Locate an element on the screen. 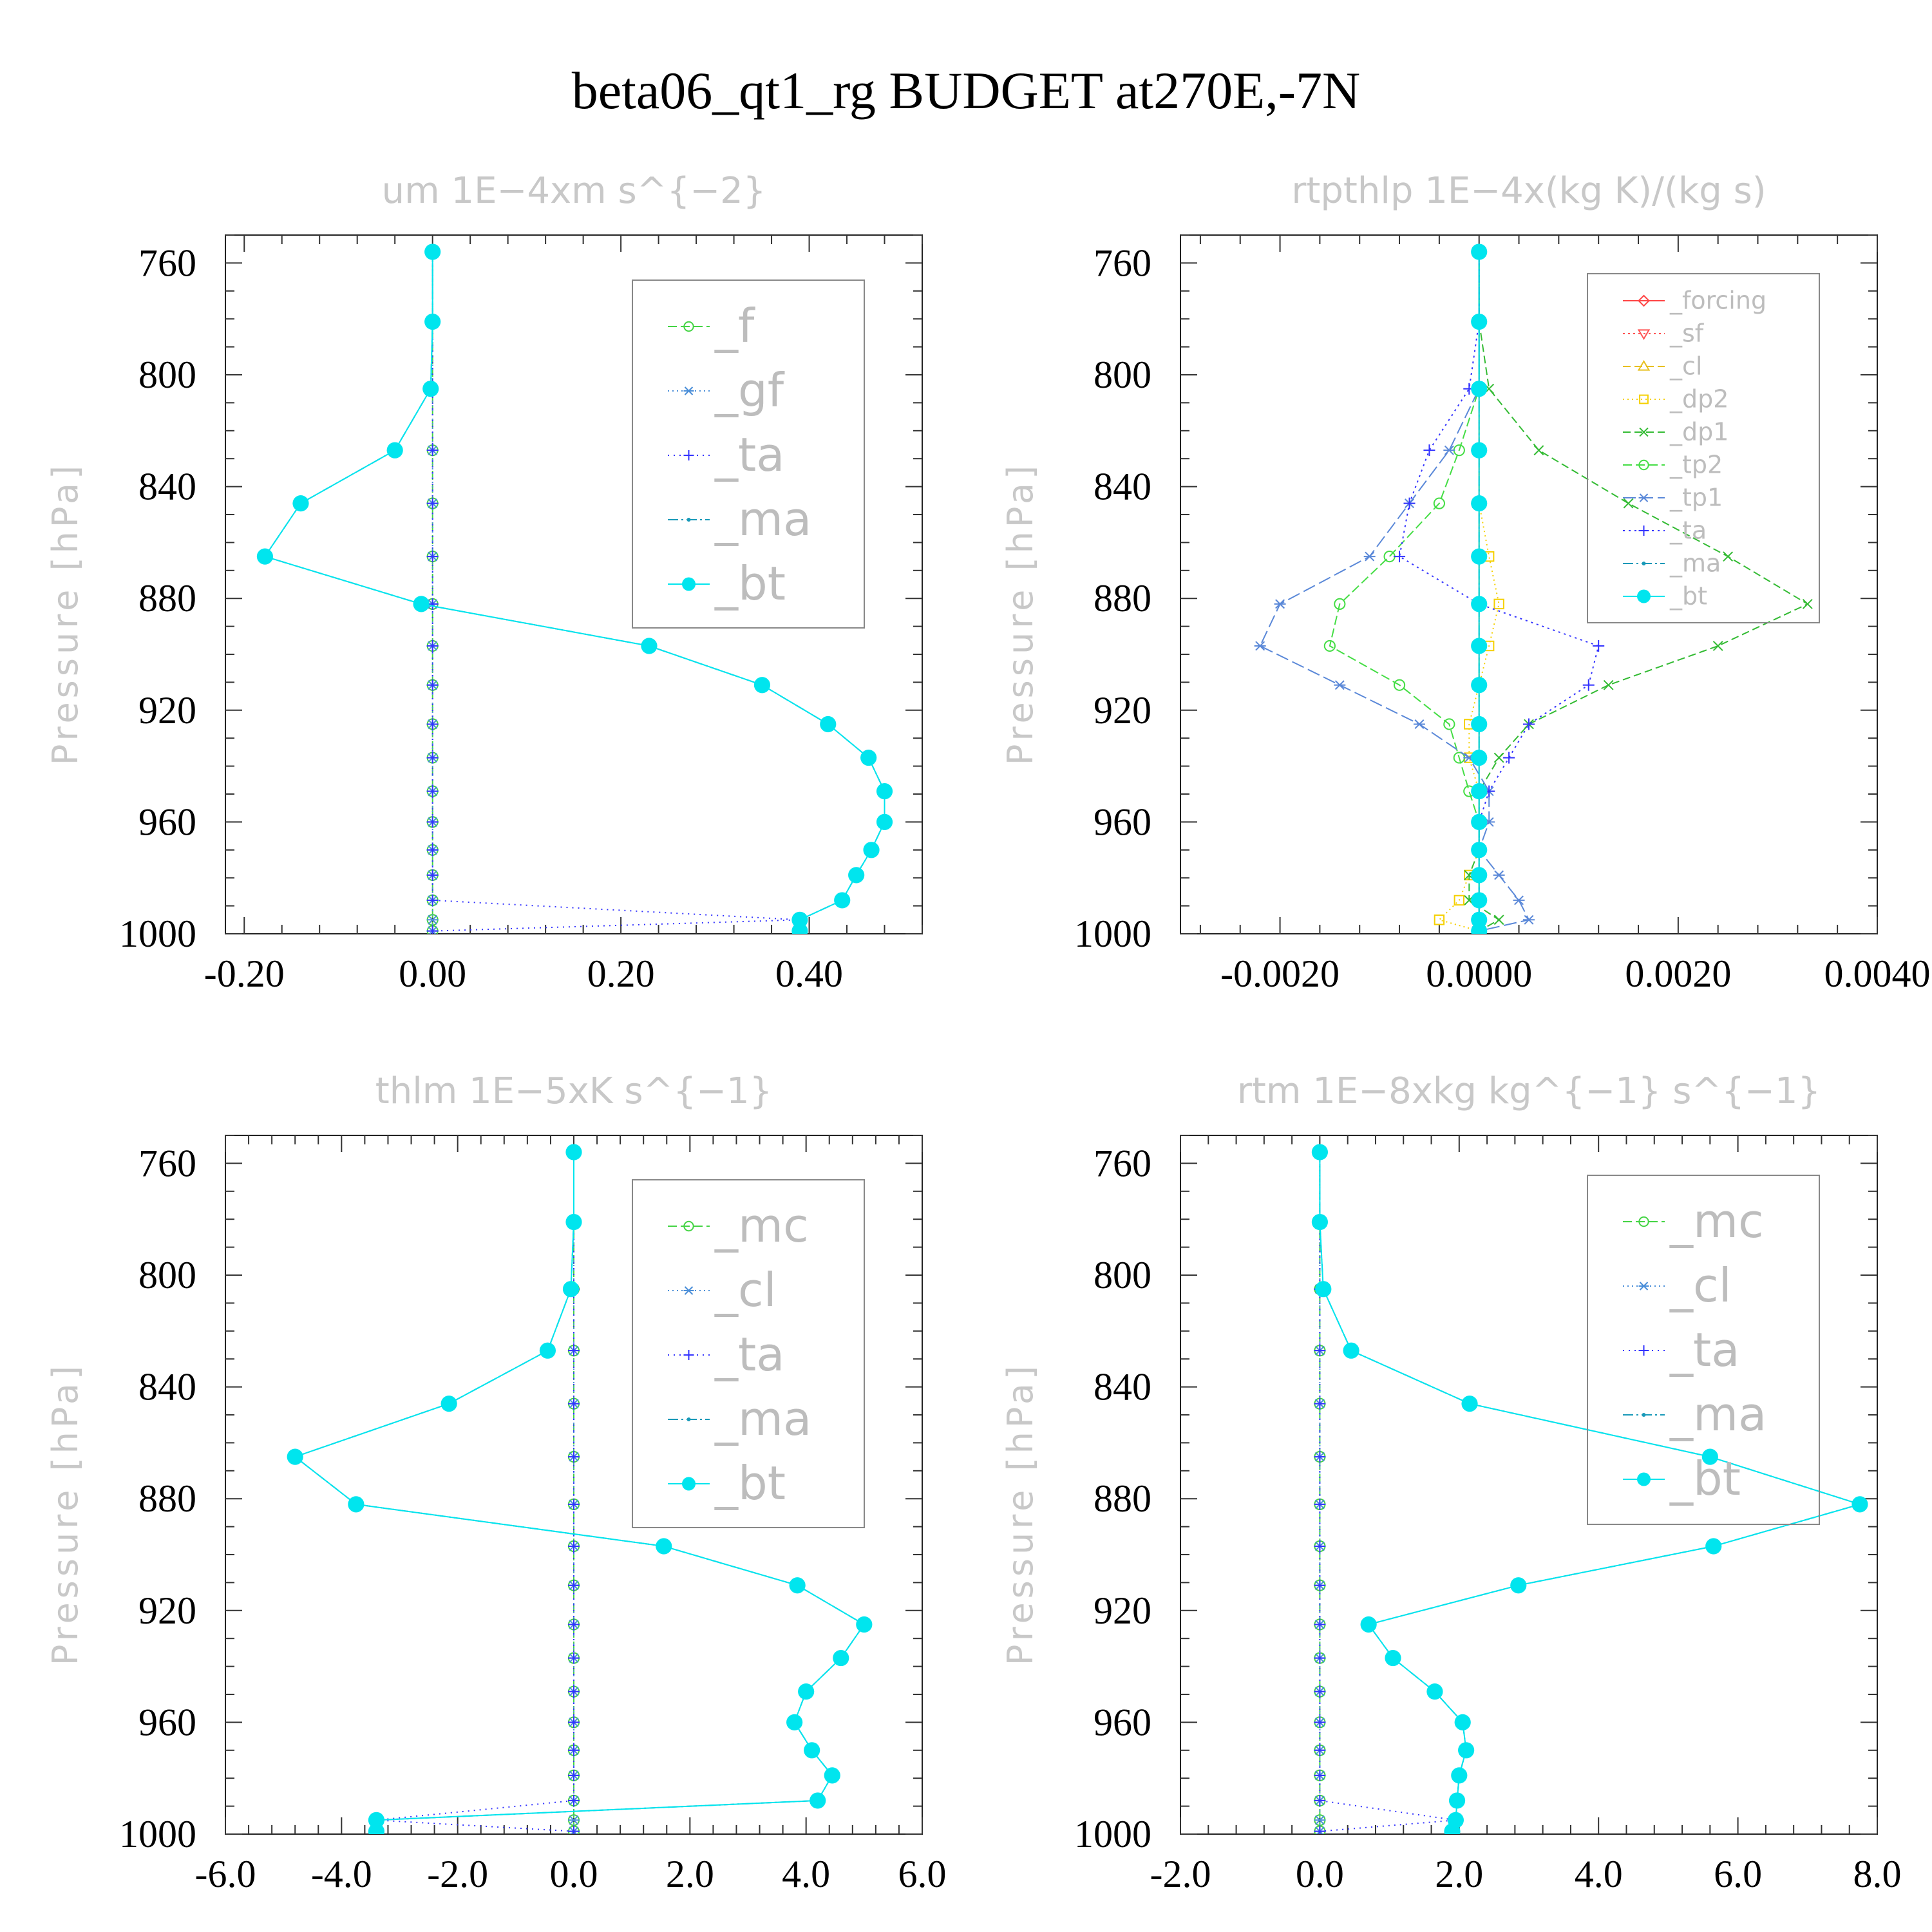 This screenshot has height=1932, width=1932. x-tick-label: 2.0 is located at coordinates (1459, 1874).